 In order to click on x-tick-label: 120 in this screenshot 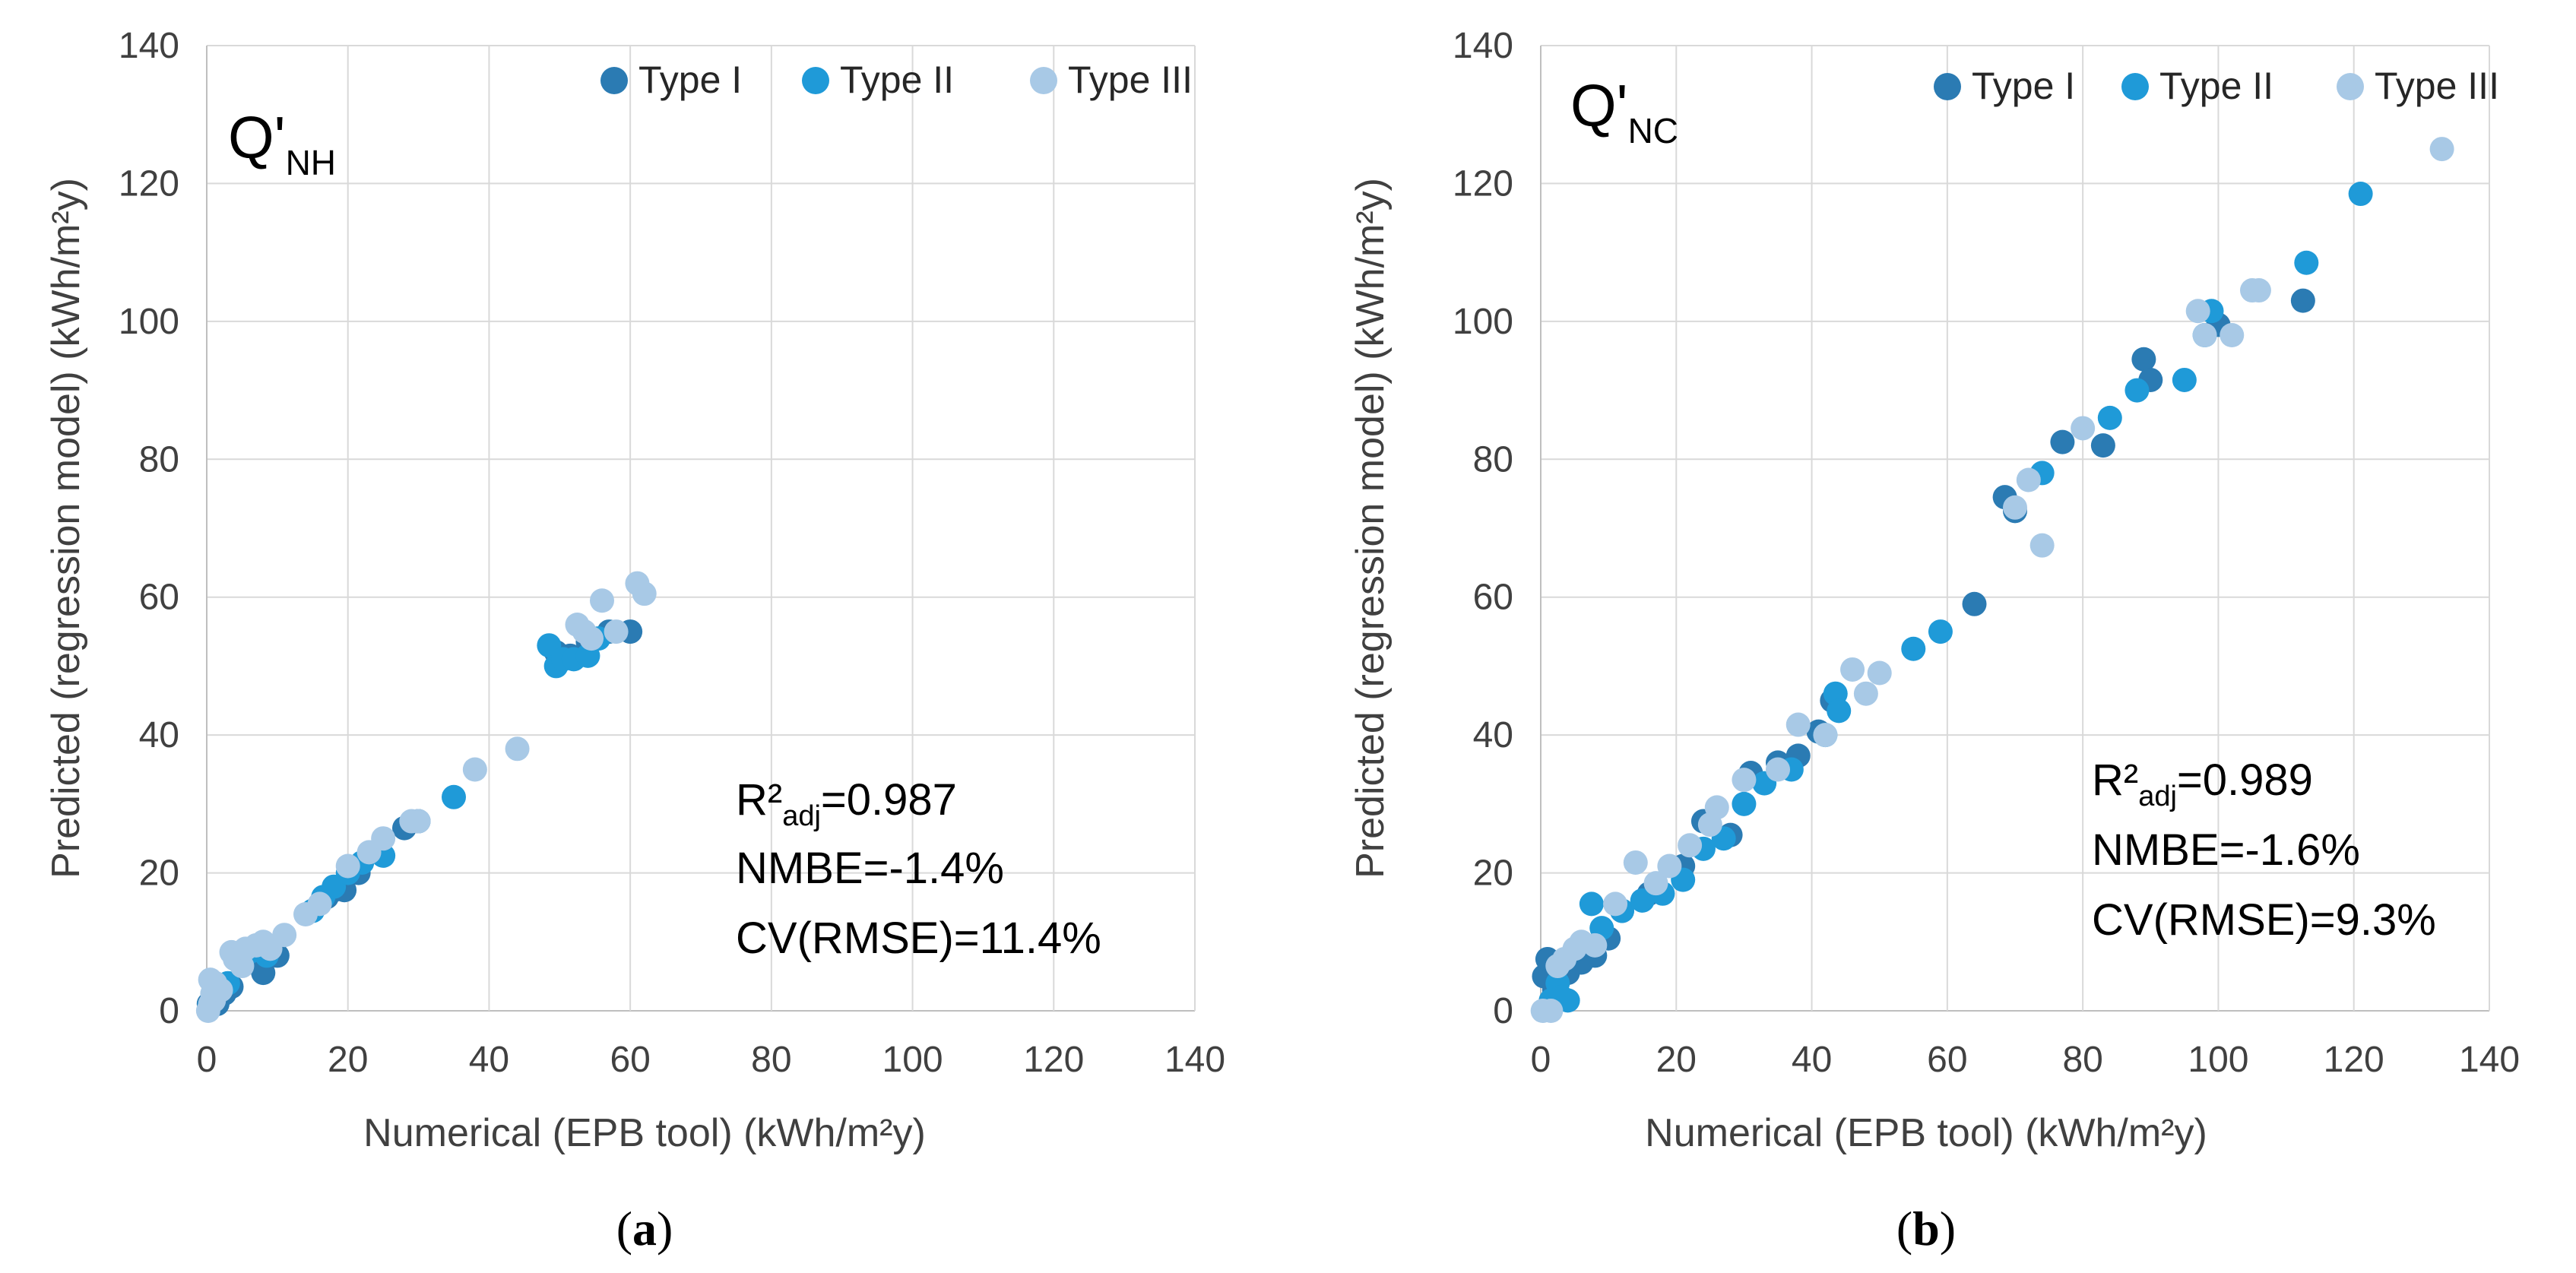, I will do `click(2354, 1060)`.